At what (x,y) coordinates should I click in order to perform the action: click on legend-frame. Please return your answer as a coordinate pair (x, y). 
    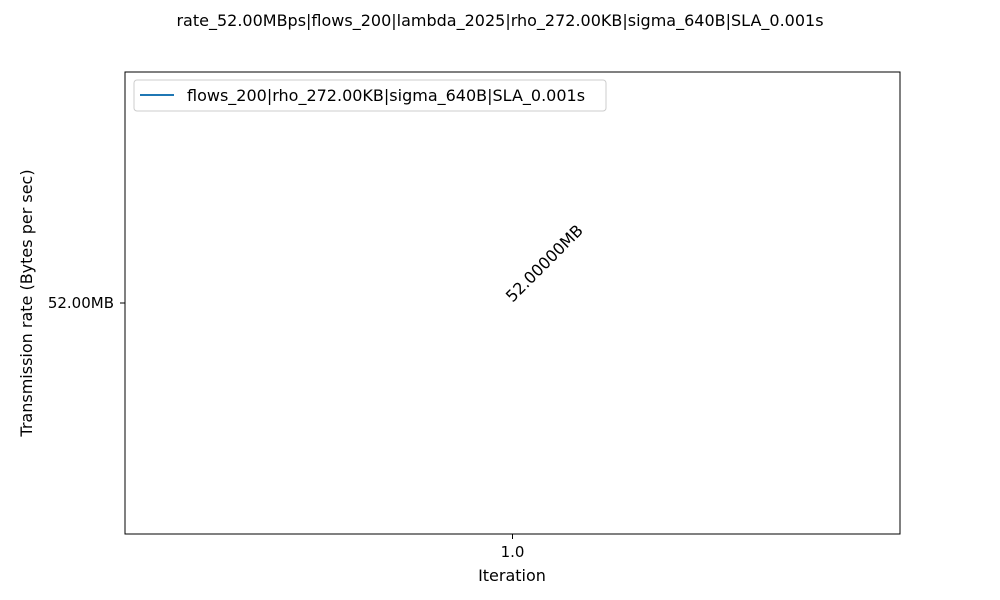
    Looking at the image, I should click on (370, 95).